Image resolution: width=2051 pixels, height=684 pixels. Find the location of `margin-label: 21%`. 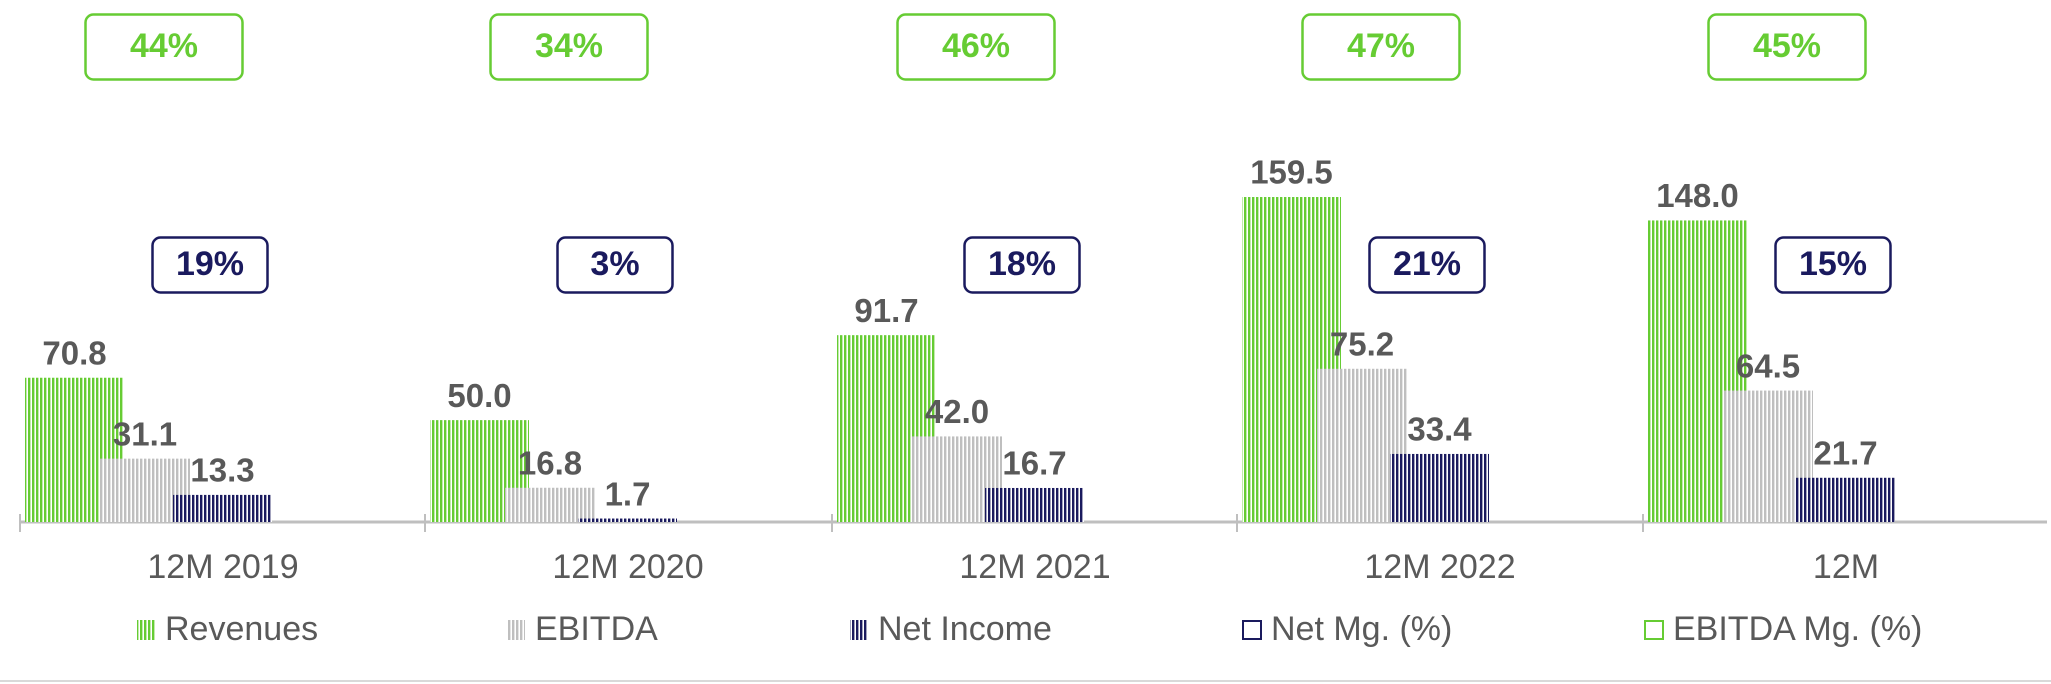

margin-label: 21% is located at coordinates (1427, 264).